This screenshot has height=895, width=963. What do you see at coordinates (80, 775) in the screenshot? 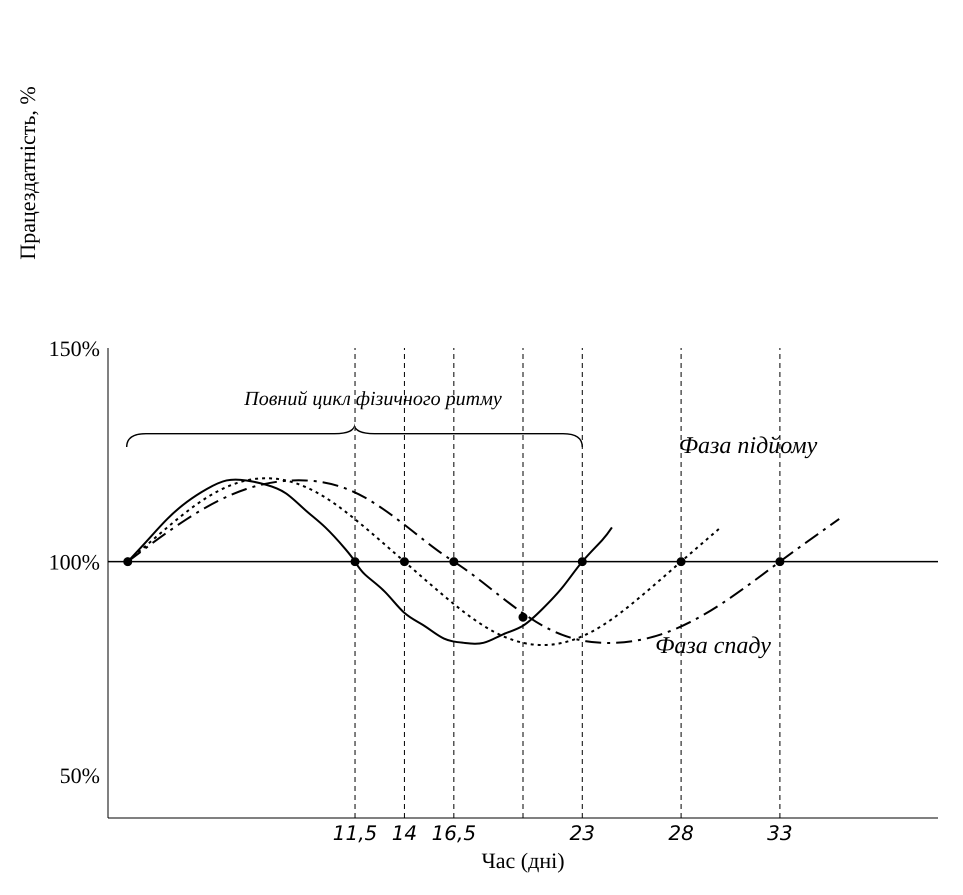
I see `y-tick-label: 50%` at bounding box center [80, 775].